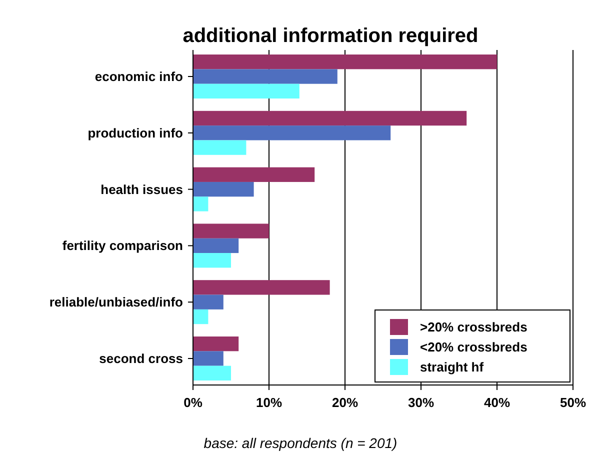 The height and width of the screenshot is (468, 605). I want to click on y-tick-label: reliable/unbiased/info, so click(116, 302).